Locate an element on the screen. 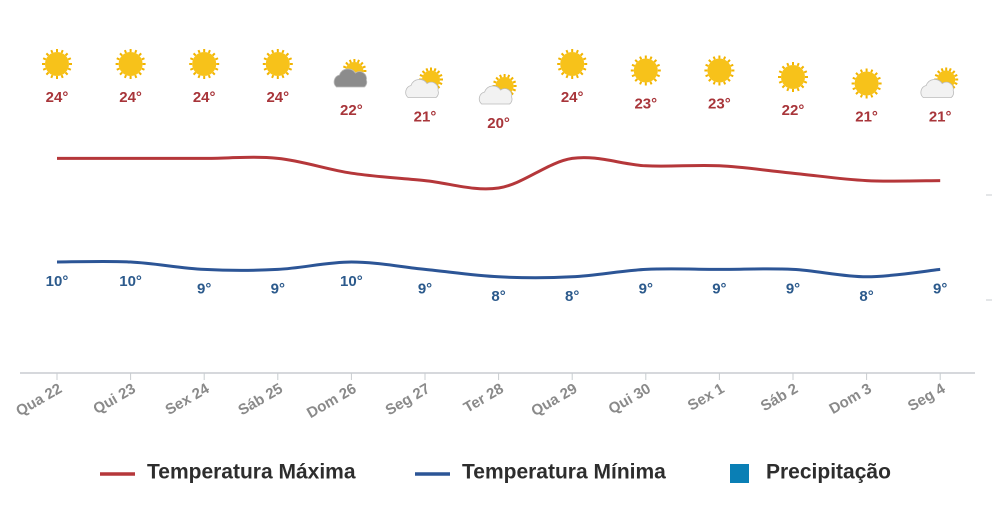 The width and height of the screenshot is (1000, 516). x-tick-label: Qua 29 is located at coordinates (554, 400).